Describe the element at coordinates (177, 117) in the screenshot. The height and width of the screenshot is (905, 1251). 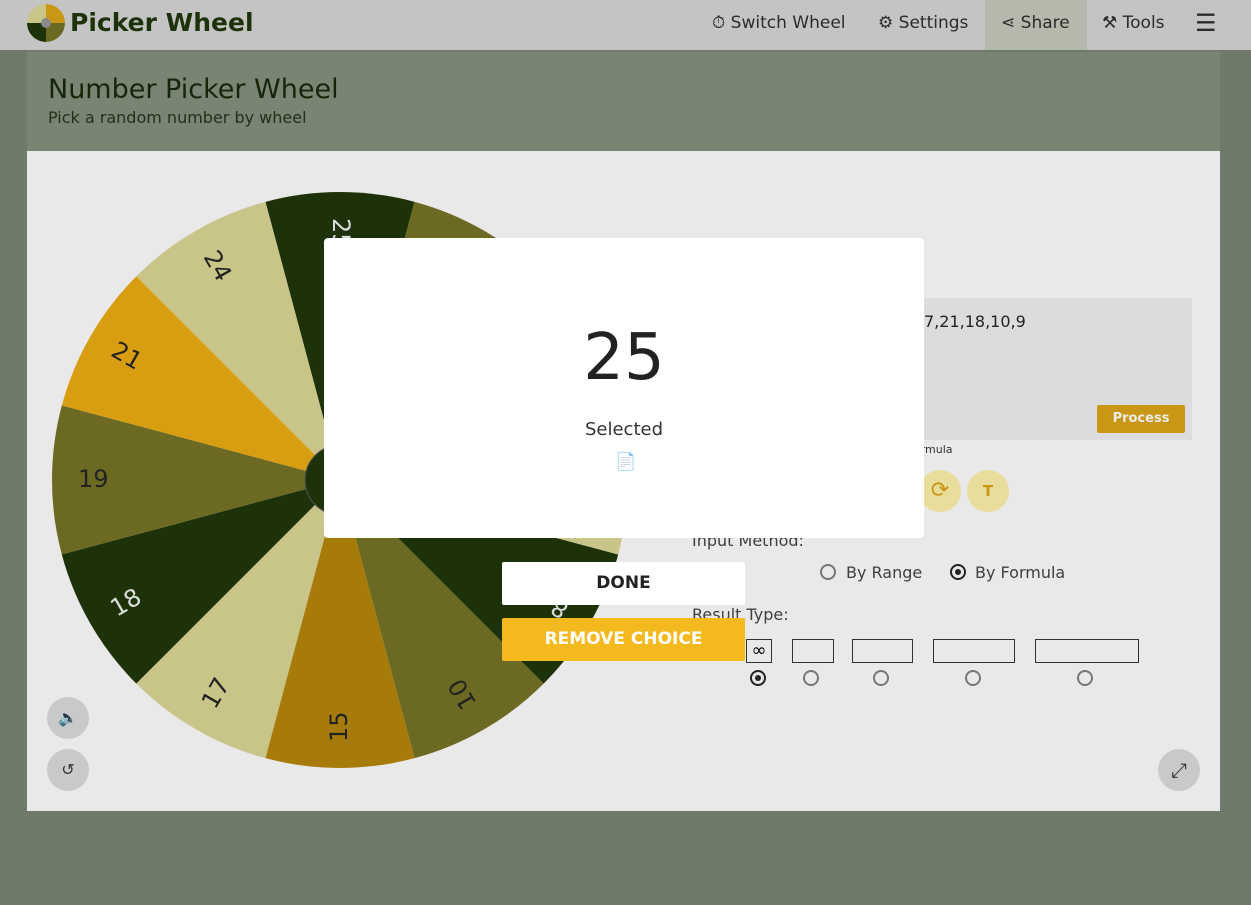
I see `page-subtitle: Pick a random number by wheel` at that location.